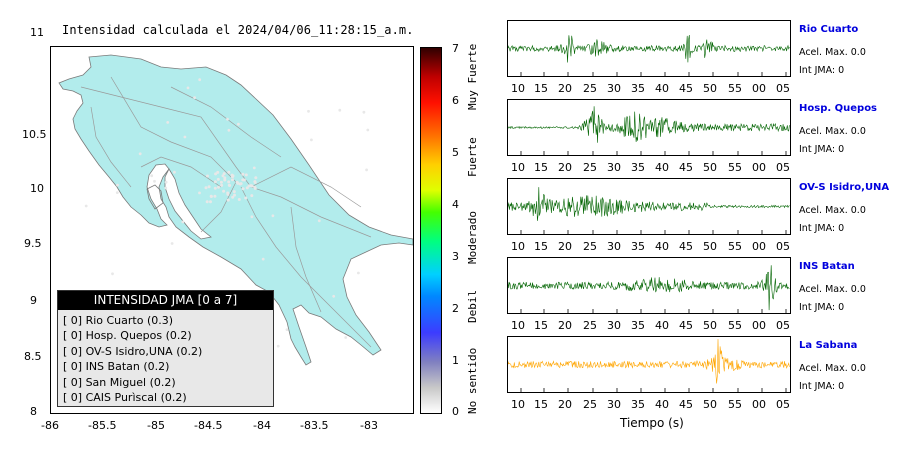  What do you see at coordinates (652, 423) in the screenshot?
I see `traces-x-label: Tiempo (s)` at bounding box center [652, 423].